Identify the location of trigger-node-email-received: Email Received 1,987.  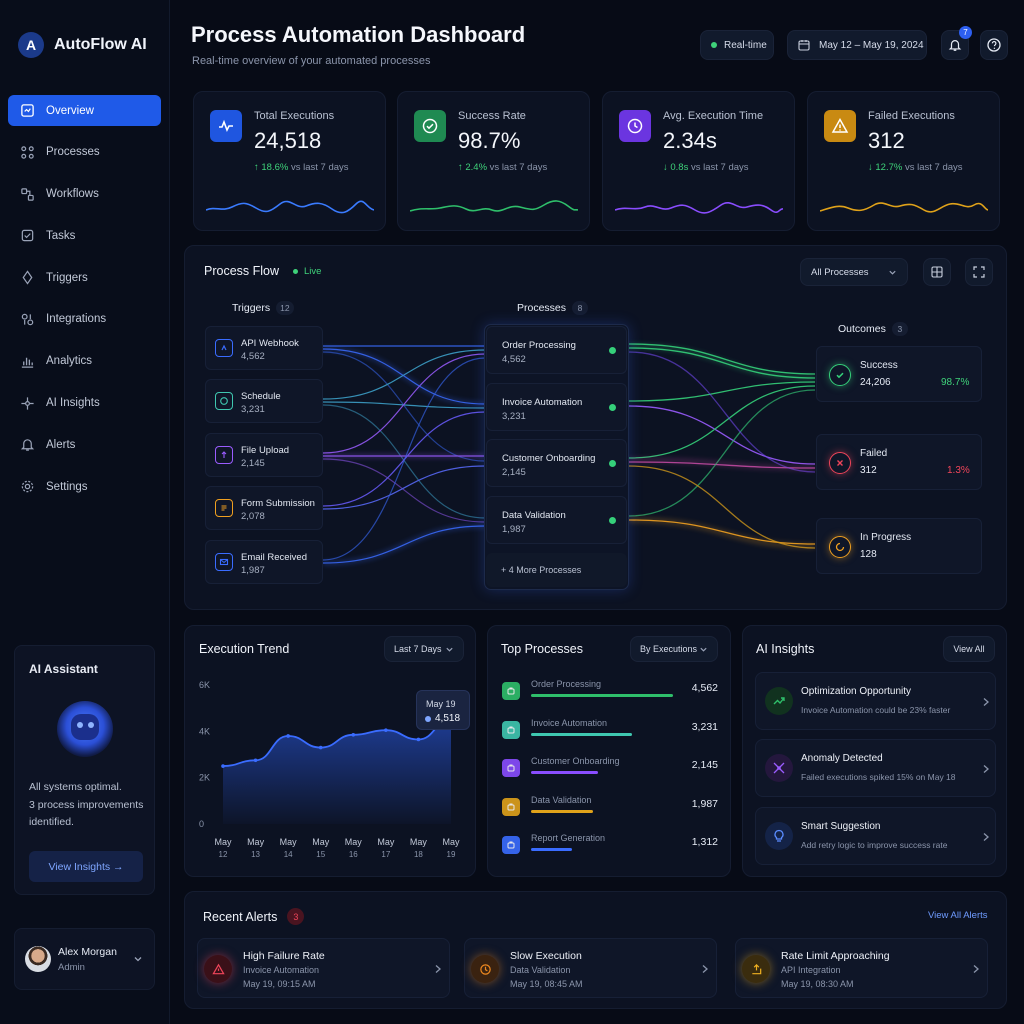
(264, 562).